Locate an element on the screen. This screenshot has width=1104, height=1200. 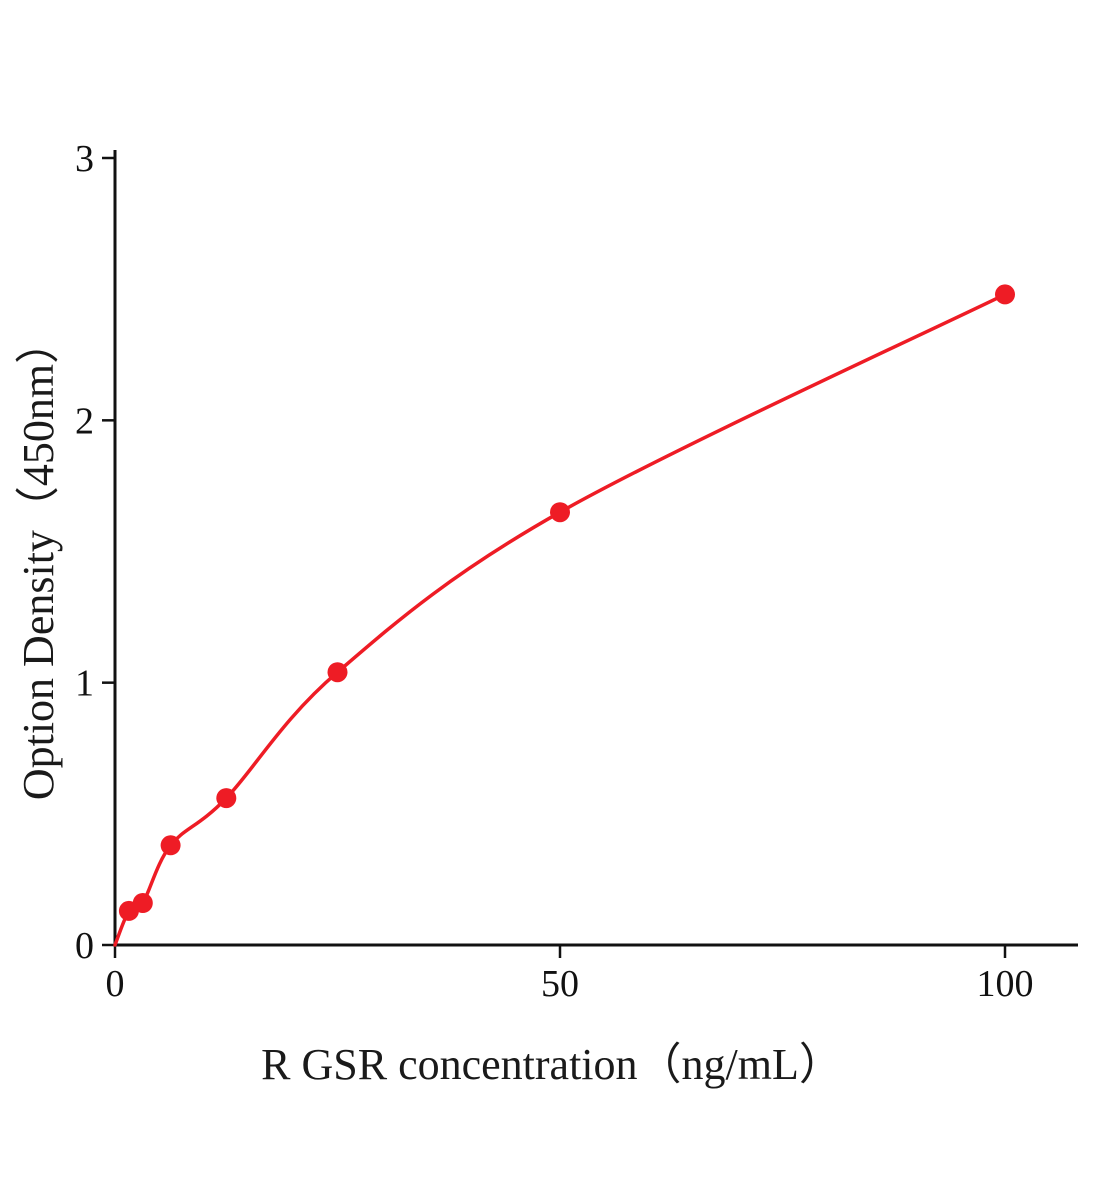
y-tick-label: 2 is located at coordinates (84, 421).